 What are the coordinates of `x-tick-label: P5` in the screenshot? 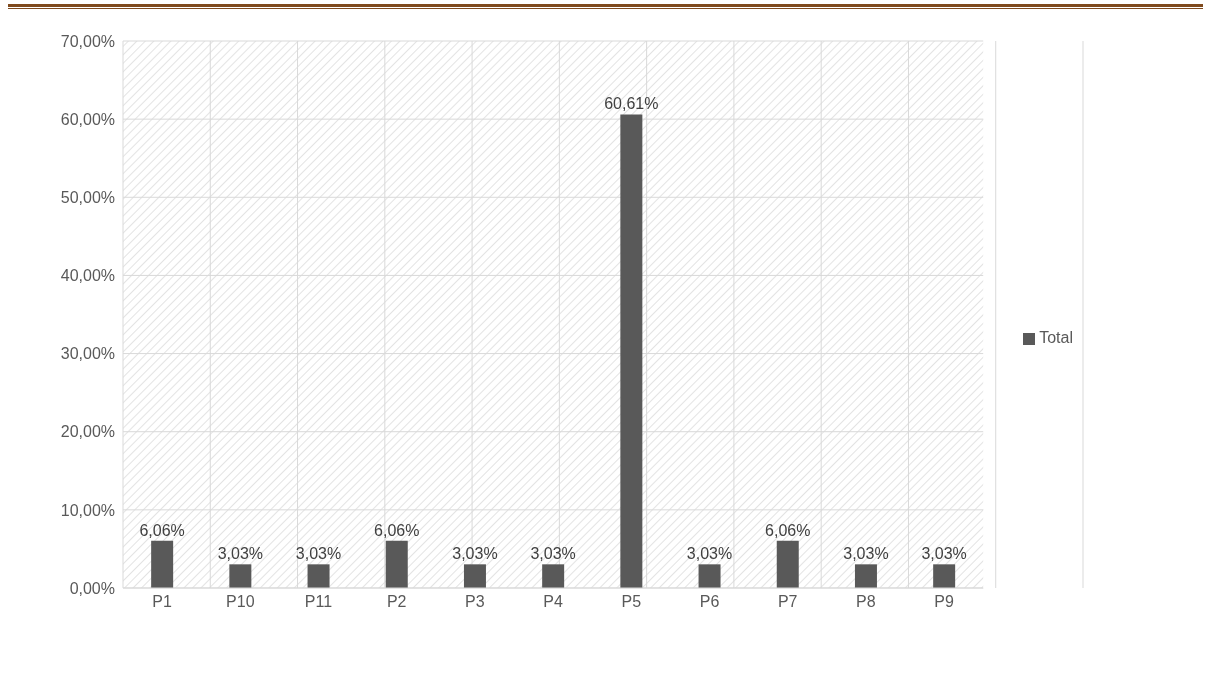 It's located at (631, 602).